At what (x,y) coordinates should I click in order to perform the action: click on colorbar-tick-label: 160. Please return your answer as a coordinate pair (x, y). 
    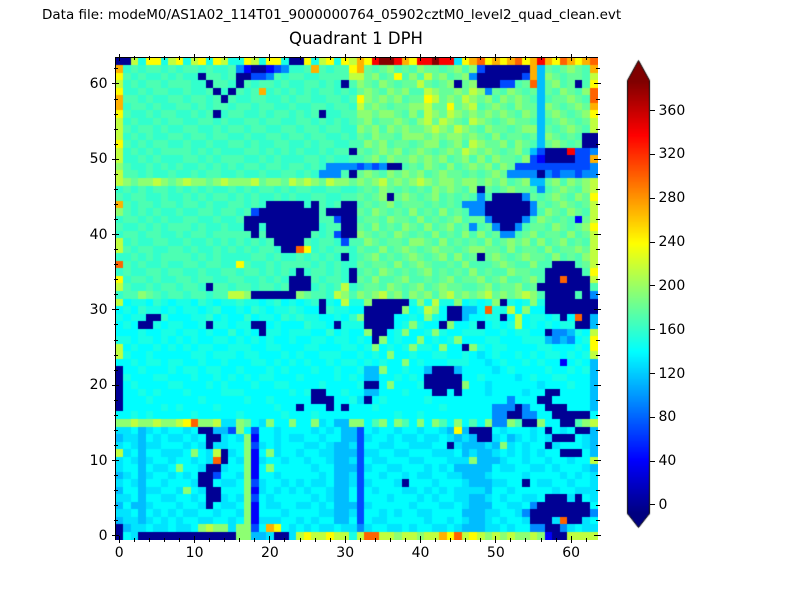
    Looking at the image, I should click on (672, 329).